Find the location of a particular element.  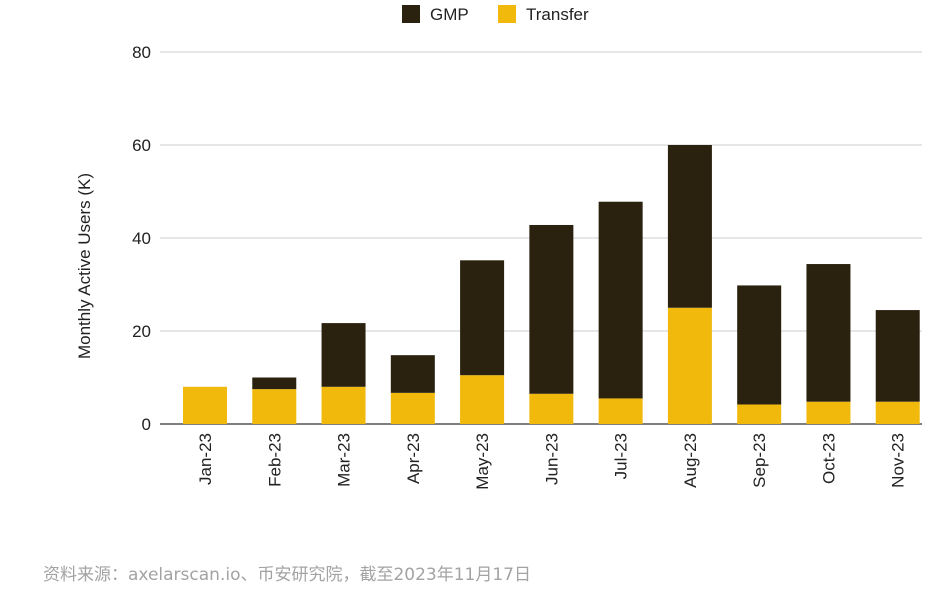

x-tick-label: Oct-23 is located at coordinates (828, 458).